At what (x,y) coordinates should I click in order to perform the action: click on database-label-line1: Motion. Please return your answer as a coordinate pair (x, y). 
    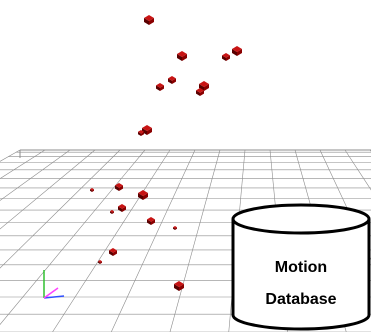
    Looking at the image, I should click on (301, 267).